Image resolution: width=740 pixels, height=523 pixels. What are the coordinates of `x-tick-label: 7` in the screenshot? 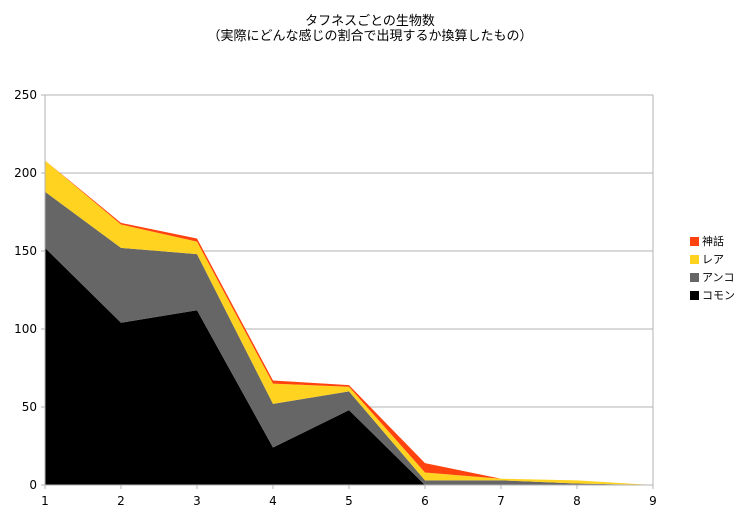 It's located at (501, 501).